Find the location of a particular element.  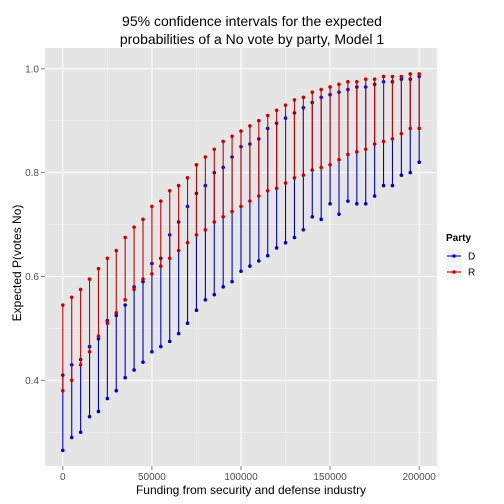

x-axis-ticks: 0 50000 100000 150000 200000 is located at coordinates (248, 474).